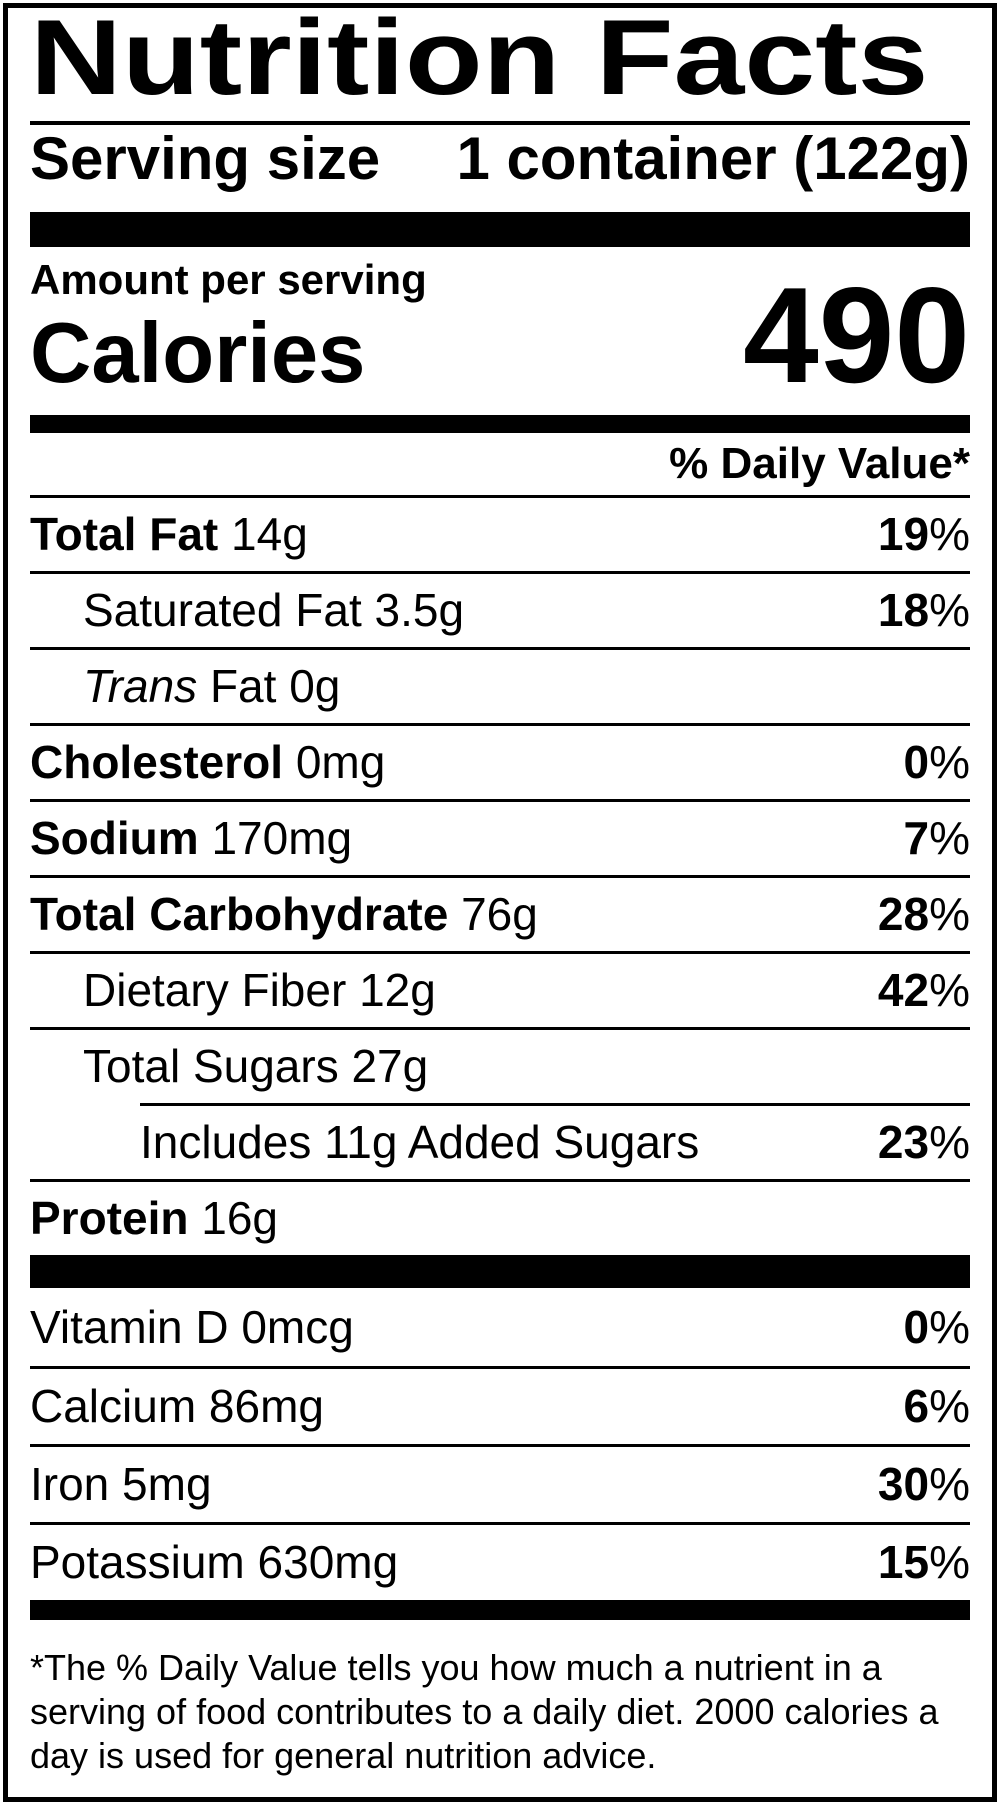 This screenshot has height=1805, width=1000. I want to click on daily-value: 30%, so click(923, 1484).